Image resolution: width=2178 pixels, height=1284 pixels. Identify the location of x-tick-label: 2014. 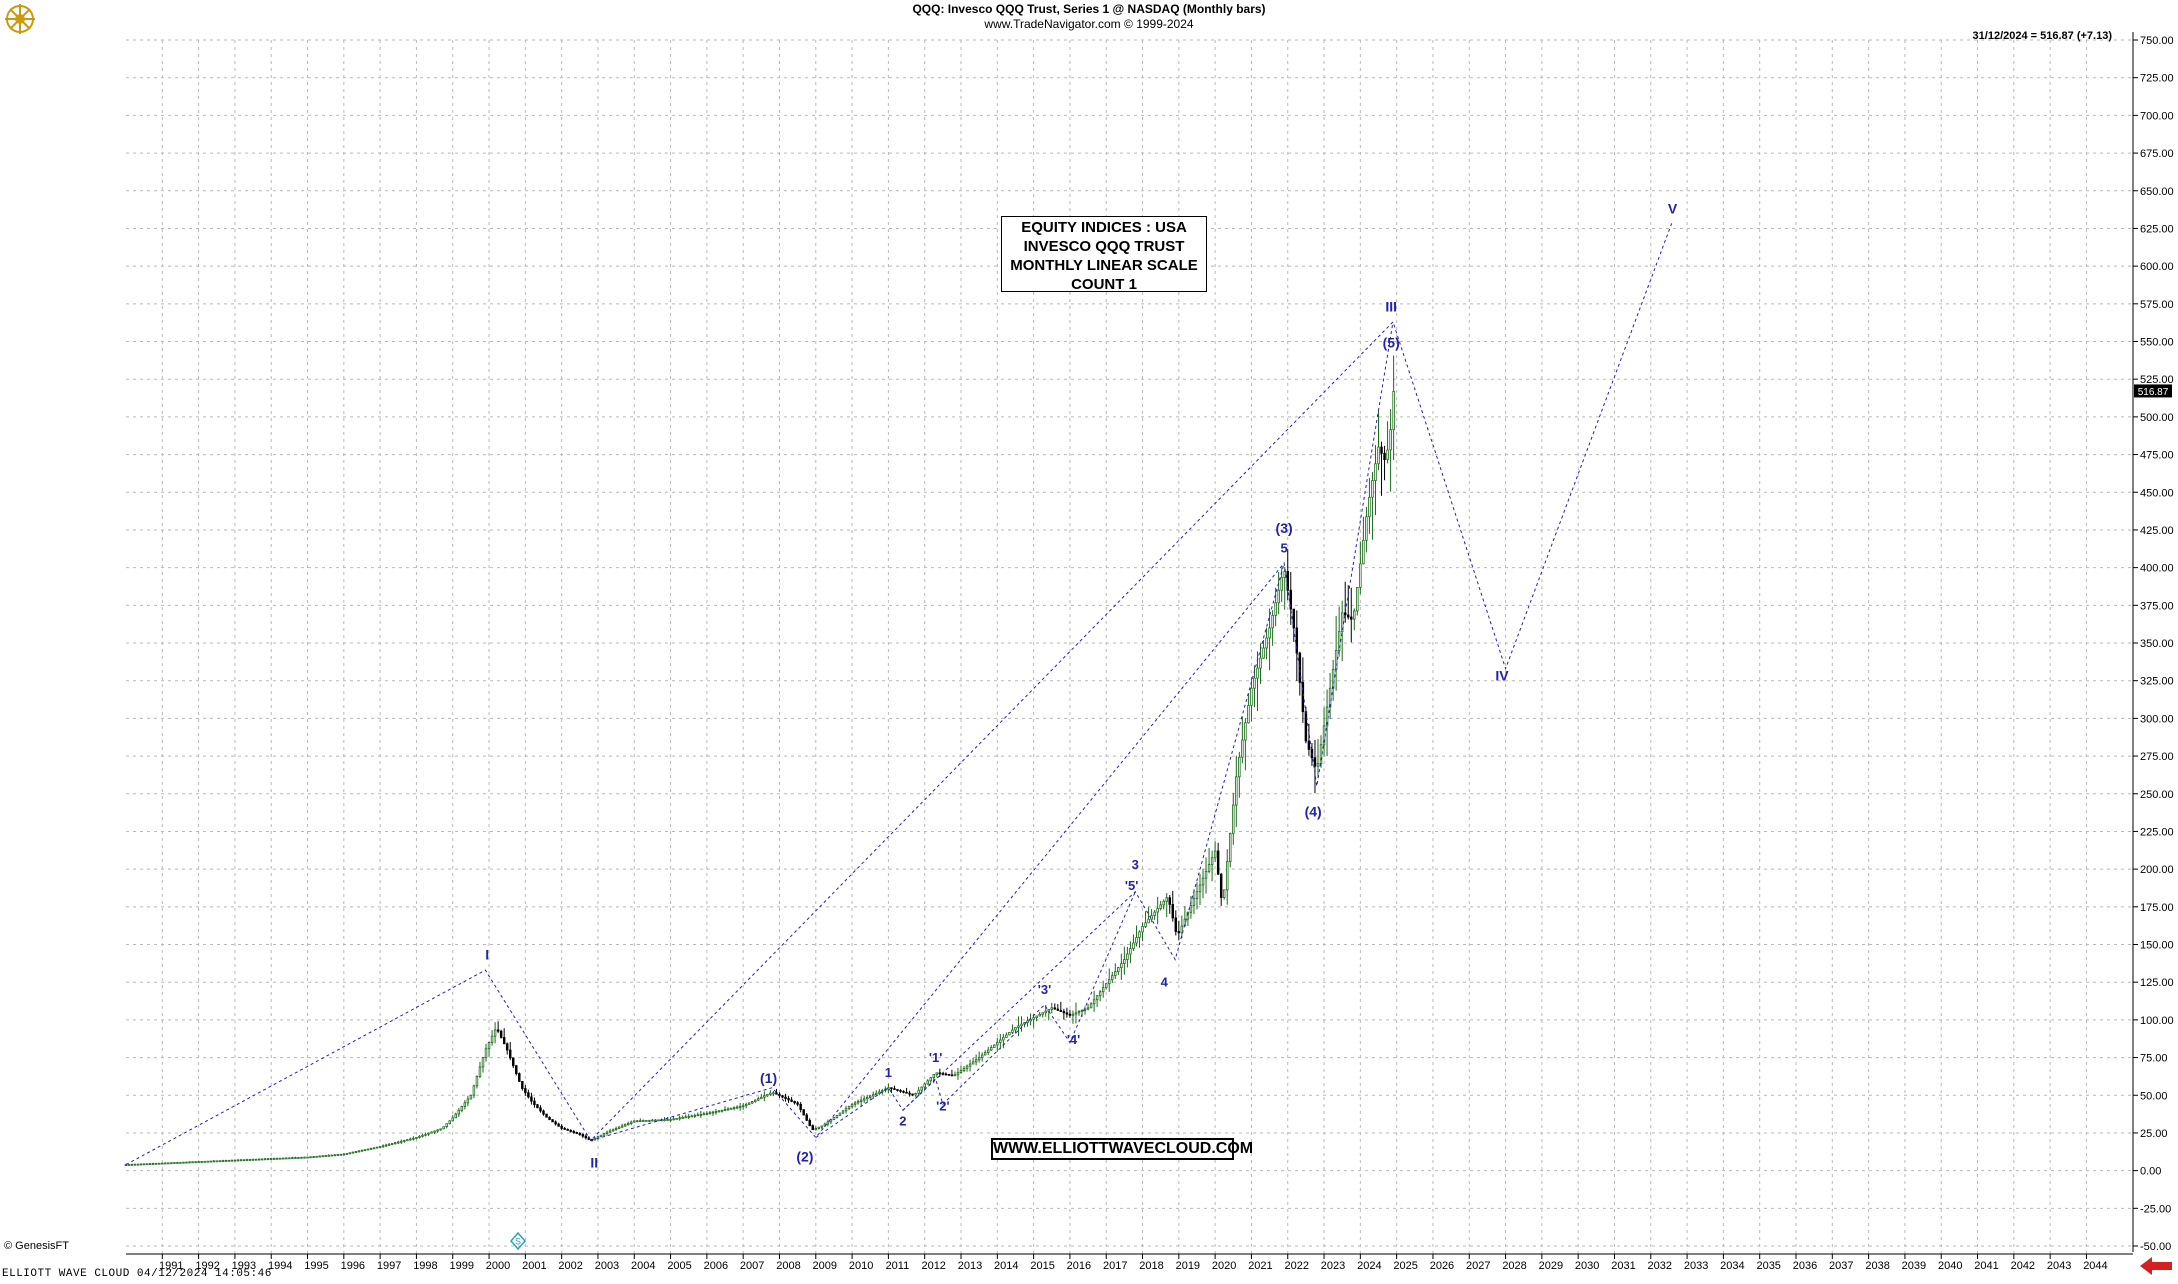
(1006, 1266).